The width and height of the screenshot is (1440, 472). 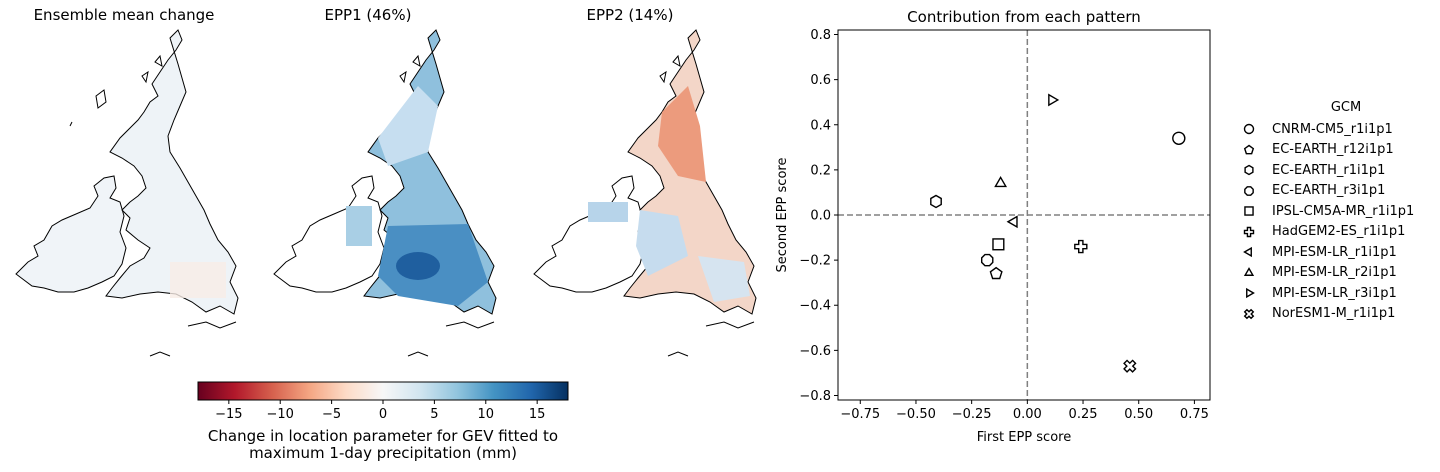 What do you see at coordinates (916, 414) in the screenshot?
I see `x-tick-label: −0.50` at bounding box center [916, 414].